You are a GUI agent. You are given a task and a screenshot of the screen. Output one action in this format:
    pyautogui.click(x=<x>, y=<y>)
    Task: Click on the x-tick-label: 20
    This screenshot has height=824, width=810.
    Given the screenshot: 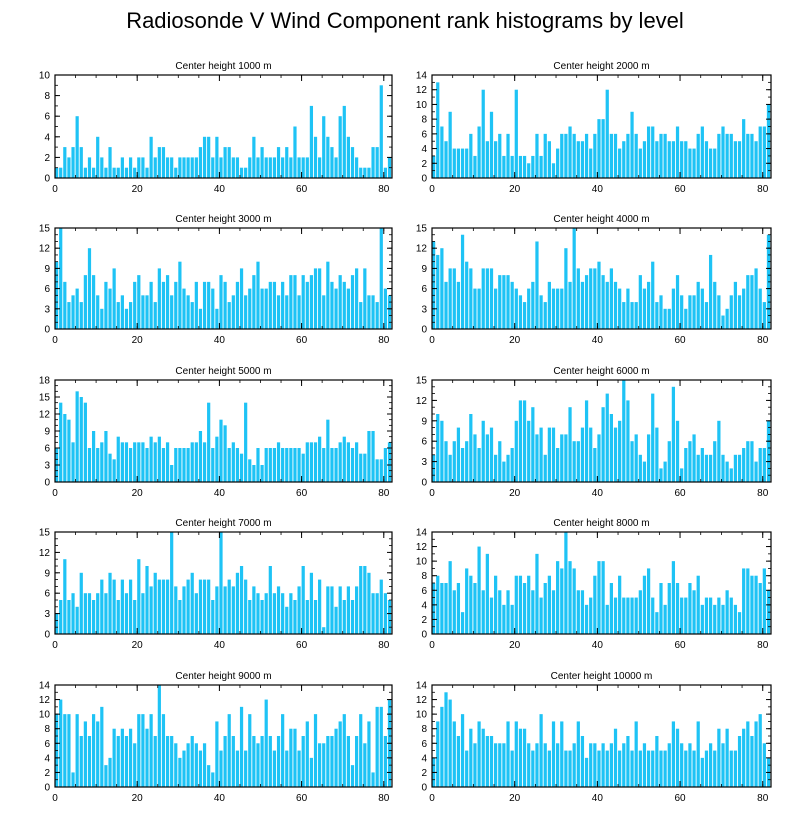 What is the action you would take?
    pyautogui.click(x=515, y=189)
    